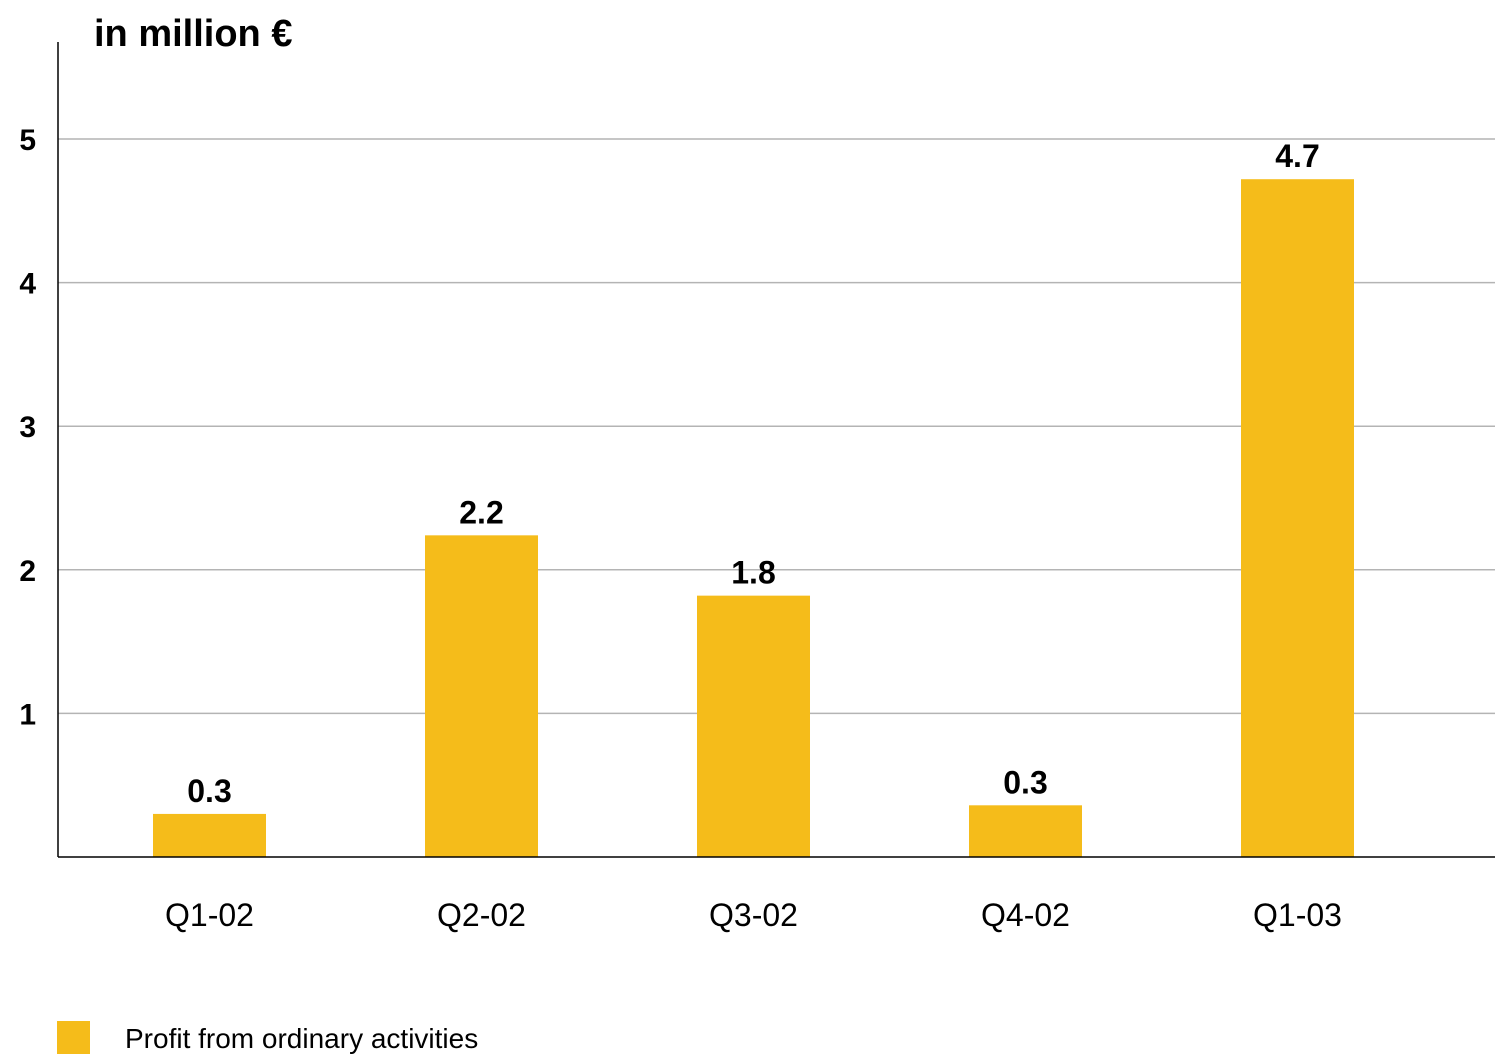 This screenshot has height=1057, width=1495. Describe the element at coordinates (753, 573) in the screenshot. I see `data-label-Q3-02: 1.8` at that location.